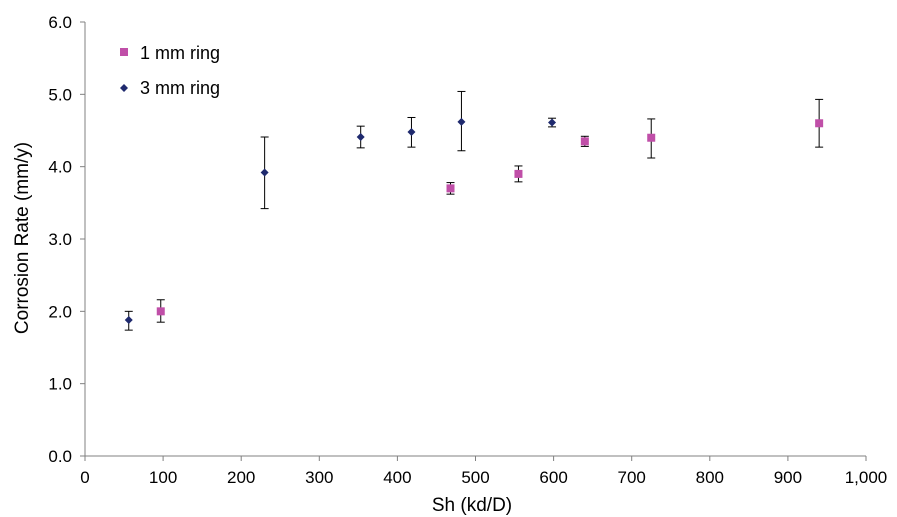  I want to click on y-tick-label: 2.0, so click(60, 311).